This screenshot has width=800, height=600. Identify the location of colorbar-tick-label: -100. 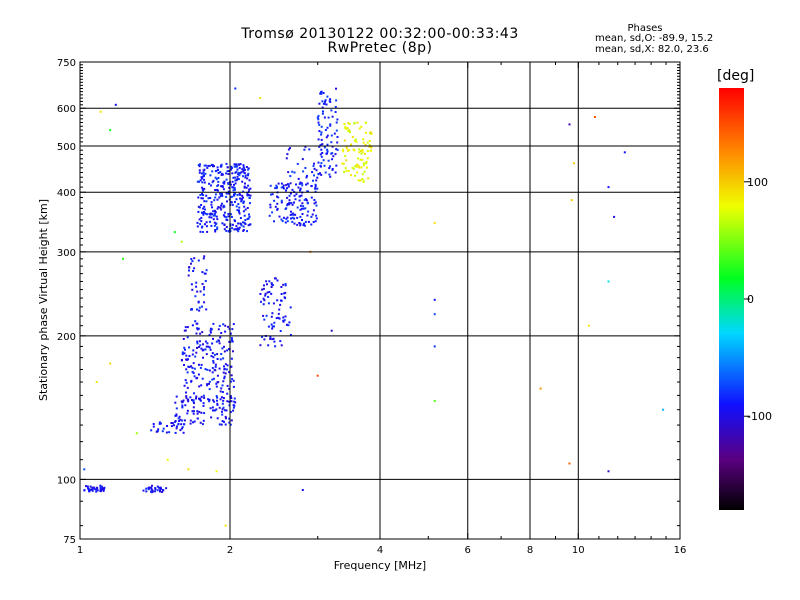
(759, 416).